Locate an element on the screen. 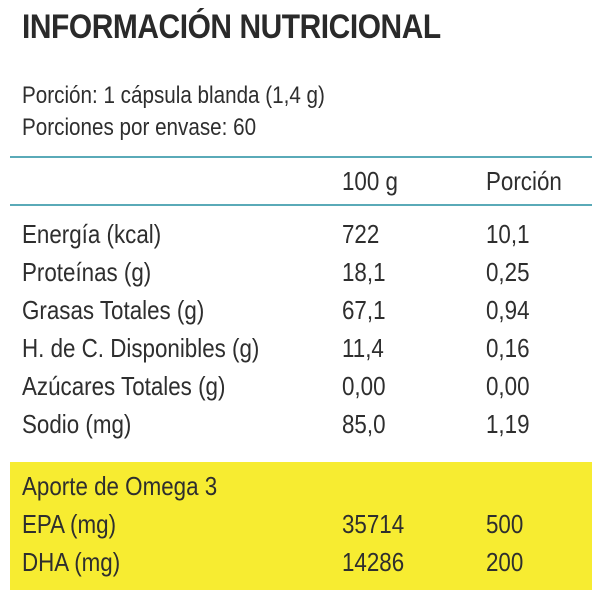  row-epa-name: EPA (mg) is located at coordinates (69, 524).